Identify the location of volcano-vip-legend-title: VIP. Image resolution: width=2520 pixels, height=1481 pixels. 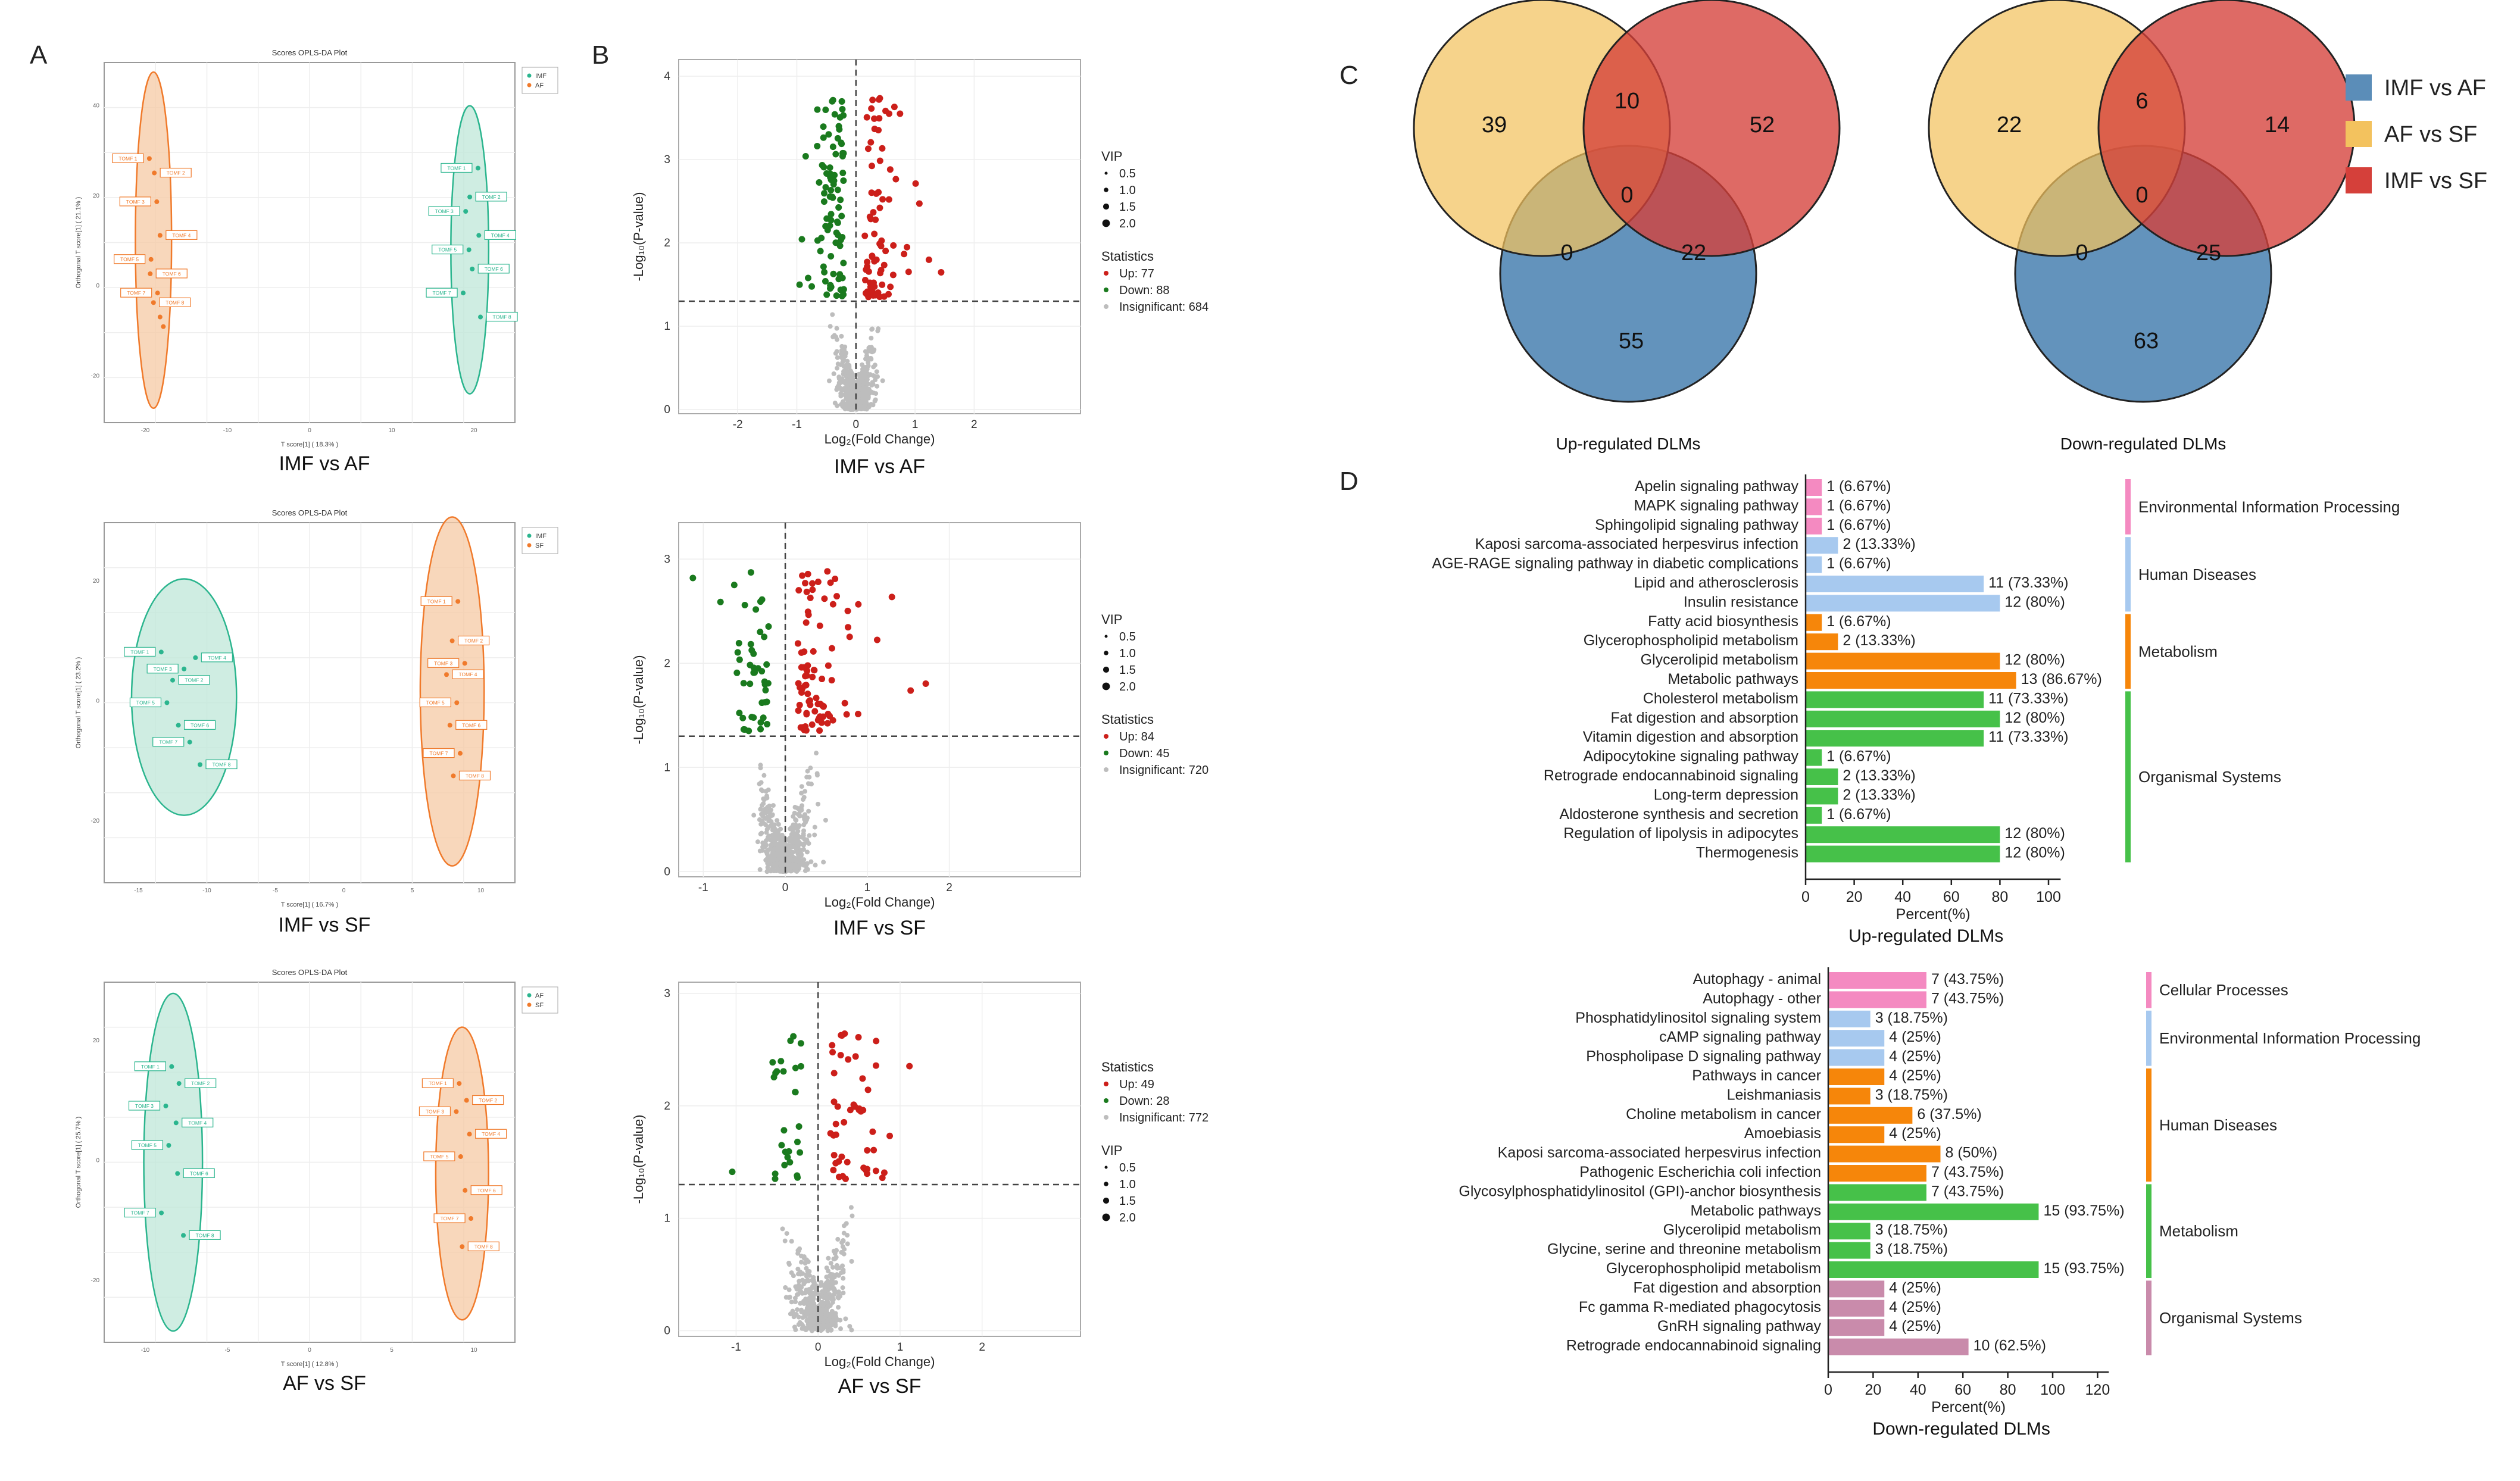
(1112, 156).